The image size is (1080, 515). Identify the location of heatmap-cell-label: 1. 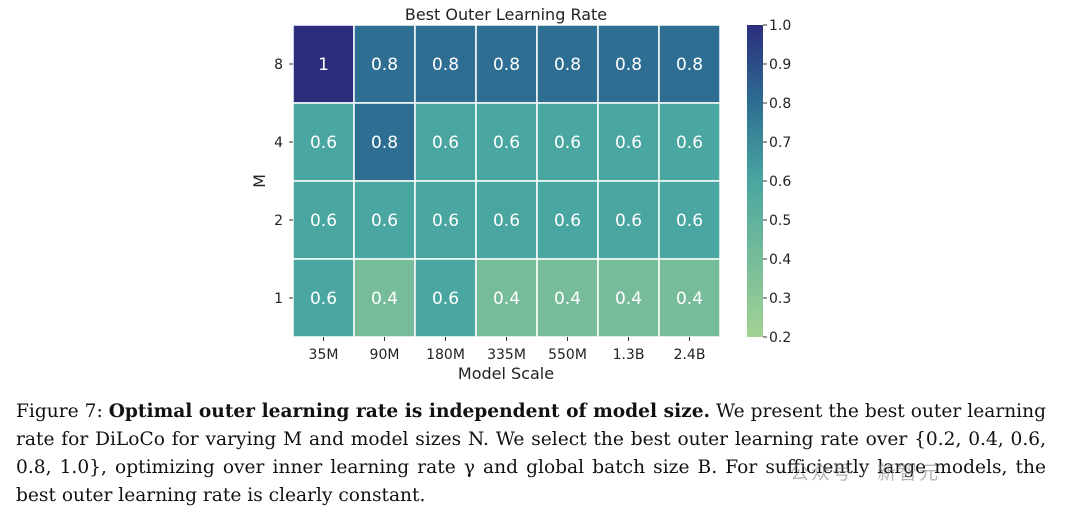
(323, 65).